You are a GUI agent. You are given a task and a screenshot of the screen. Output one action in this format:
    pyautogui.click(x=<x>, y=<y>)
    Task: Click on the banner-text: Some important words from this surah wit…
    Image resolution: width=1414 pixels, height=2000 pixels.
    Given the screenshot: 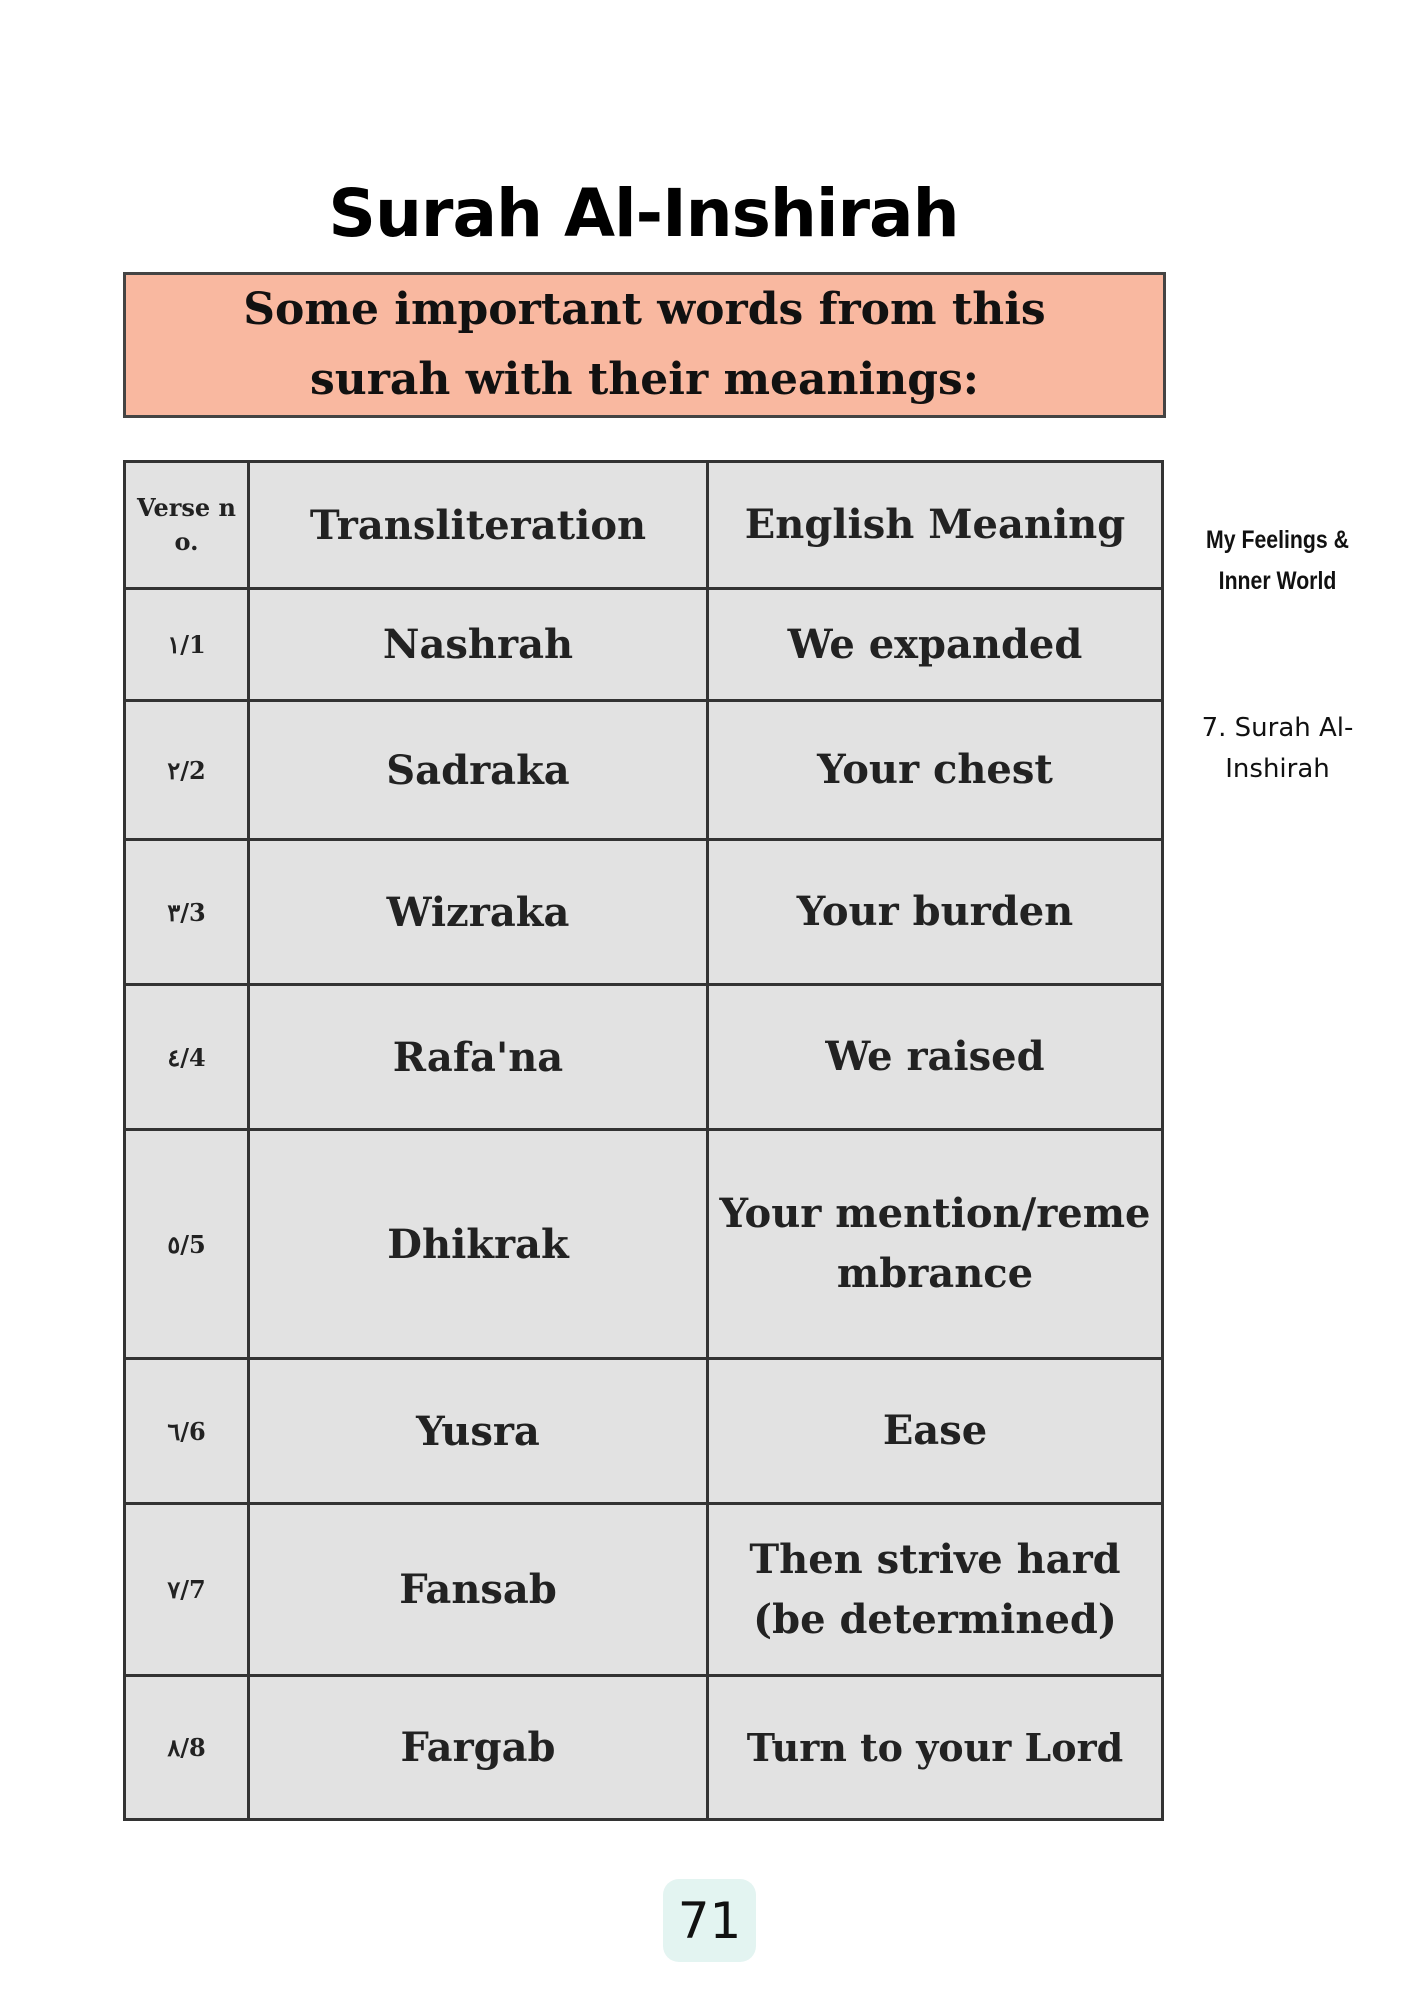 What is the action you would take?
    pyautogui.click(x=644, y=344)
    